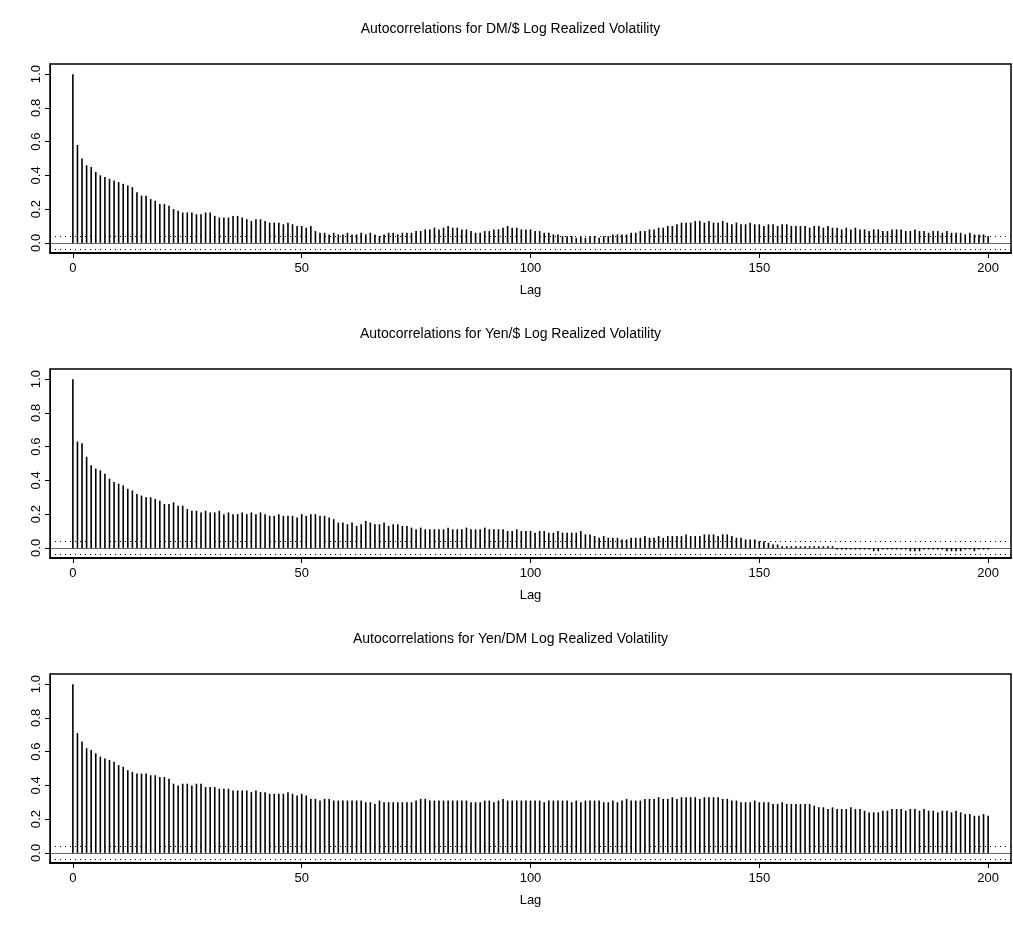 The width and height of the screenshot is (1013, 933). What do you see at coordinates (510, 28) in the screenshot?
I see `chart-title: Autocorrelations for DM/$ Log Realized Volatility` at bounding box center [510, 28].